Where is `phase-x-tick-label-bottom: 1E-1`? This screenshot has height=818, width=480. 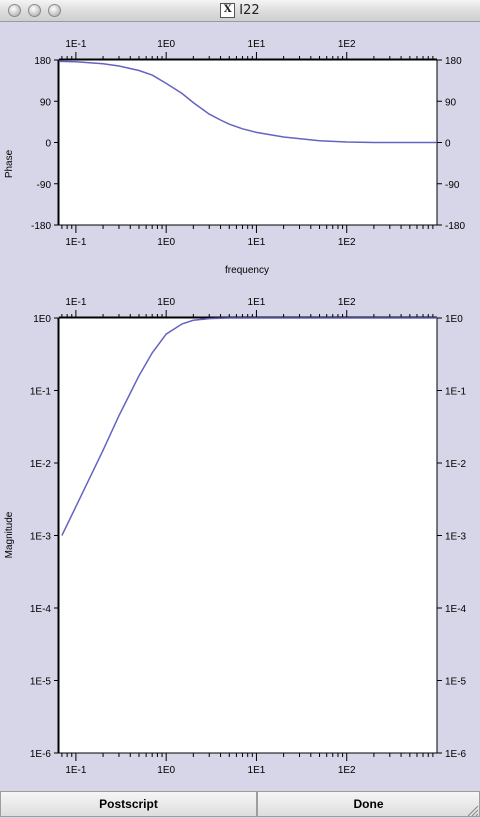
phase-x-tick-label-bottom: 1E-1 is located at coordinates (76, 242).